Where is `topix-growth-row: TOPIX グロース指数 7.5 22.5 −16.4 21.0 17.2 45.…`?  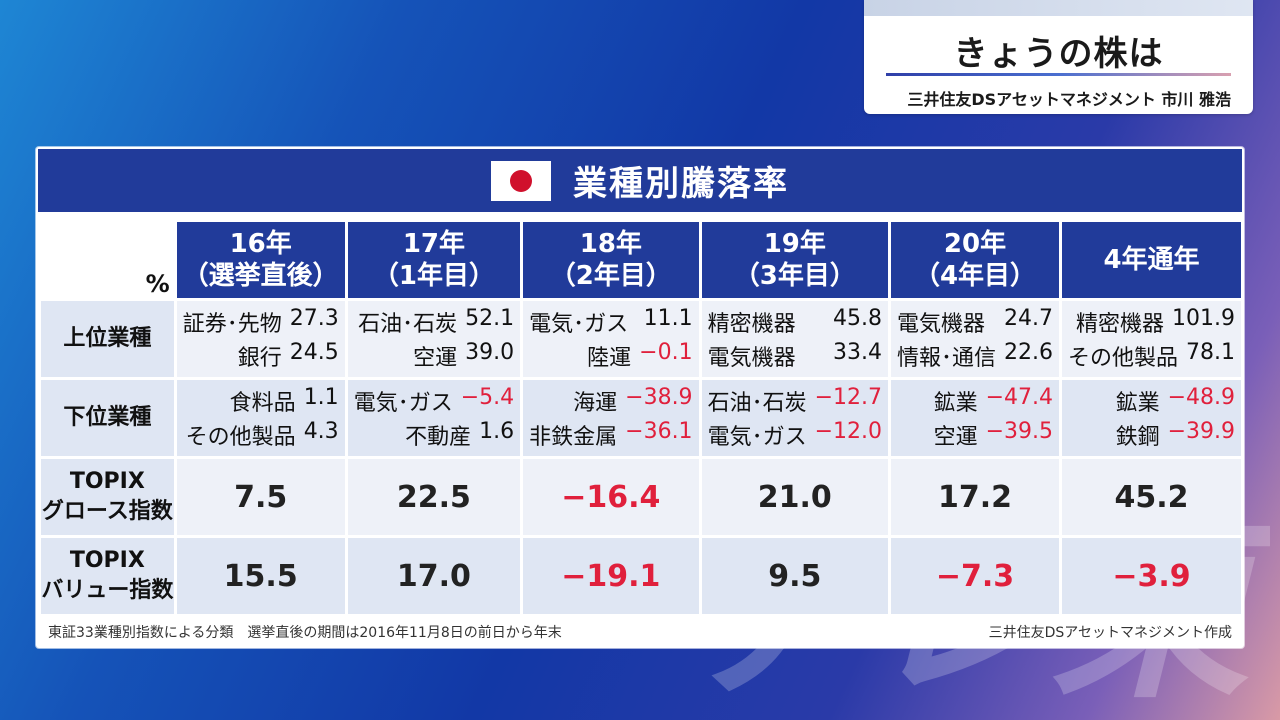 topix-growth-row: TOPIX グロース指数 7.5 22.5 −16.4 21.0 17.2 45.… is located at coordinates (641, 497).